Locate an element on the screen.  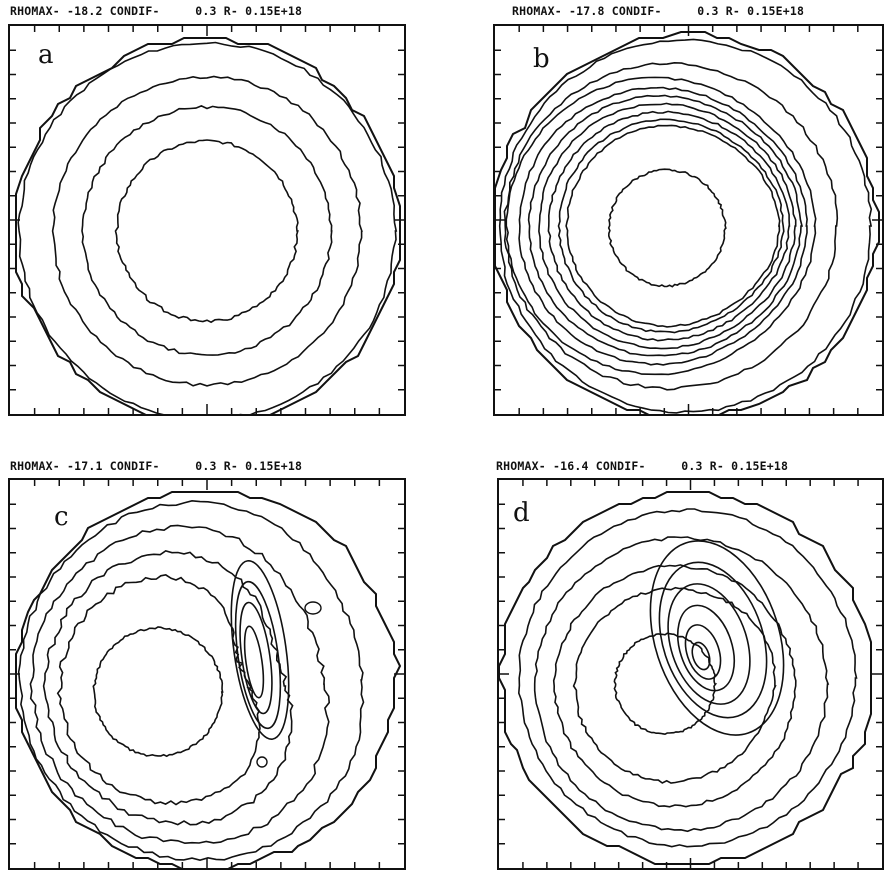
panel-c-label: c is located at coordinates (61, 517).